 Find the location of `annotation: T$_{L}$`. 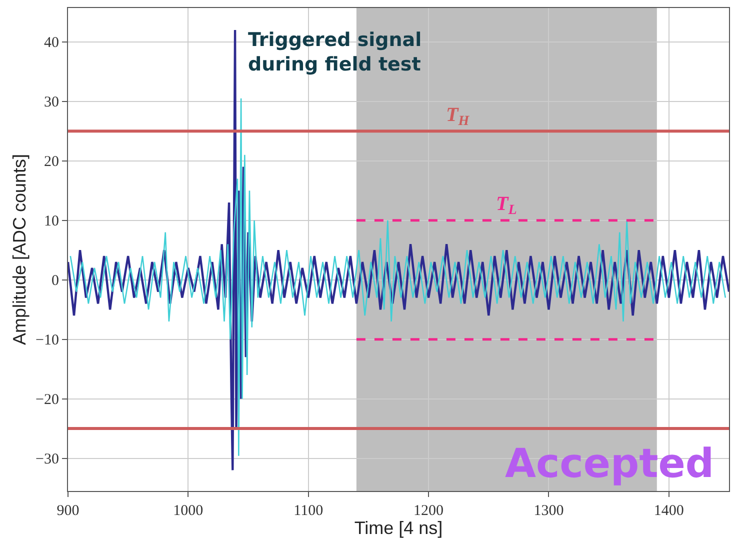

annotation: T$_{L}$ is located at coordinates (506, 205).